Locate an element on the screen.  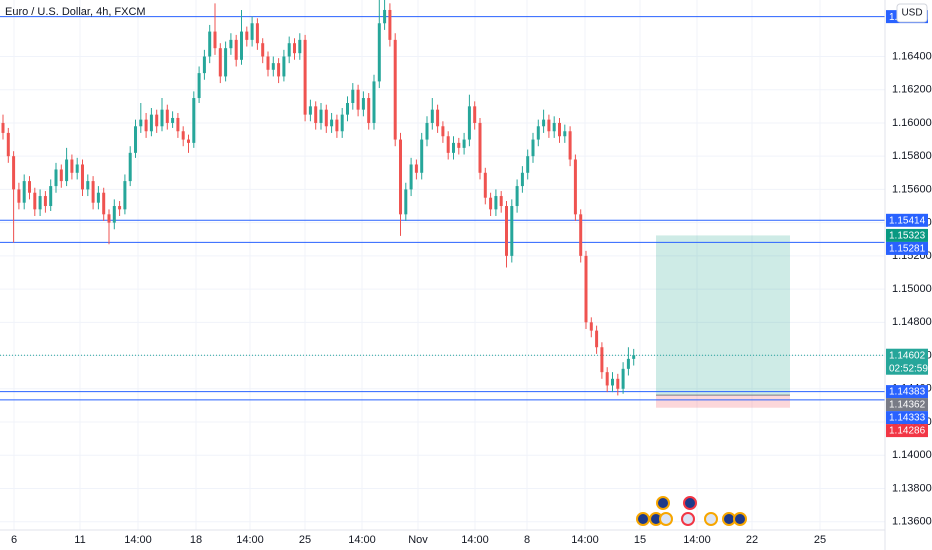
currency-label: USD is located at coordinates (911, 13).